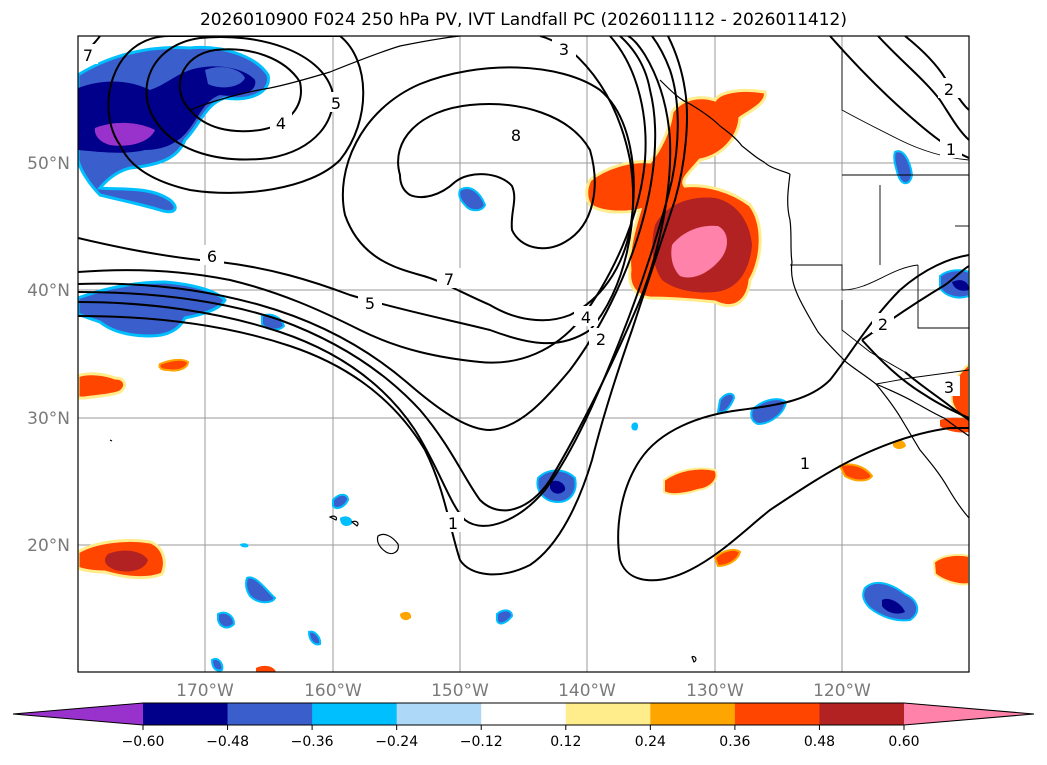  What do you see at coordinates (143, 742) in the screenshot?
I see `colorbar-tick-label: −0.60` at bounding box center [143, 742].